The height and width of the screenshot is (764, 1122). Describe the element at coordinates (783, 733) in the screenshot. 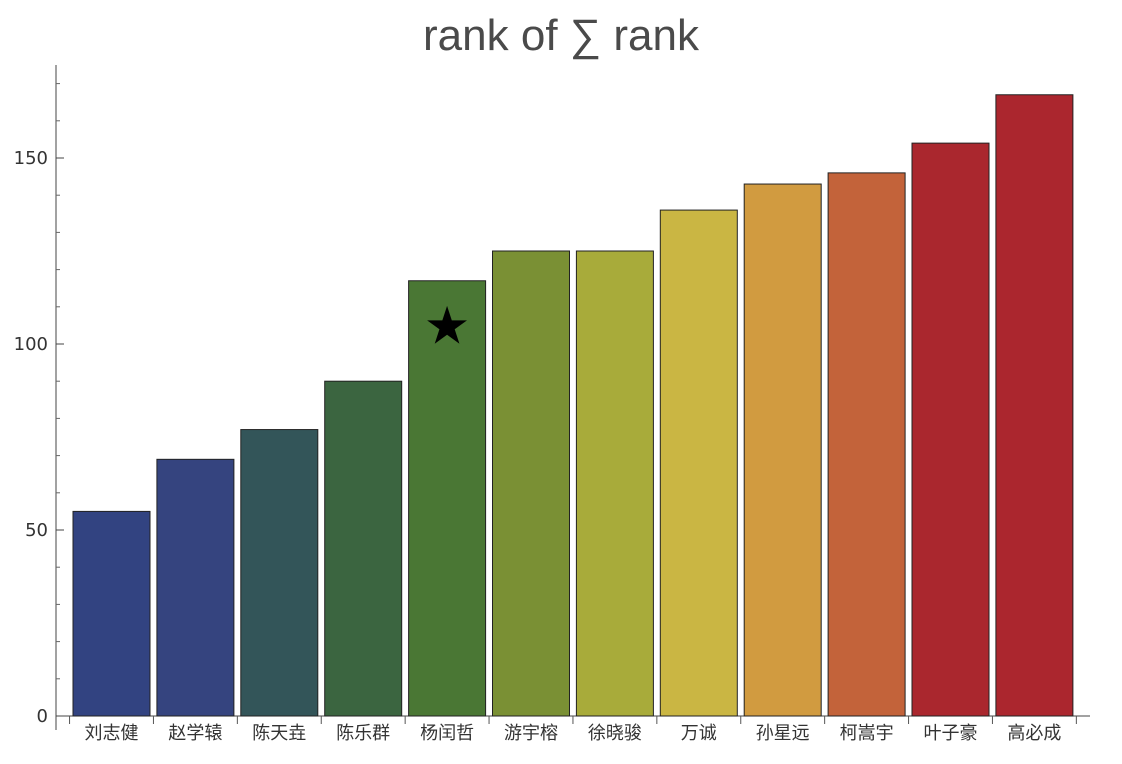

I see `x-category-label: 孙星远` at that location.